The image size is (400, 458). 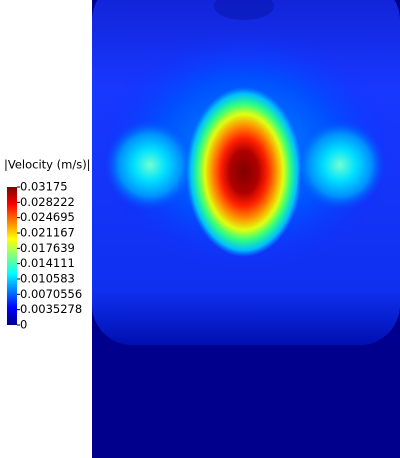 I want to click on colorbar-tick-label: 0.017639, so click(x=47, y=248).